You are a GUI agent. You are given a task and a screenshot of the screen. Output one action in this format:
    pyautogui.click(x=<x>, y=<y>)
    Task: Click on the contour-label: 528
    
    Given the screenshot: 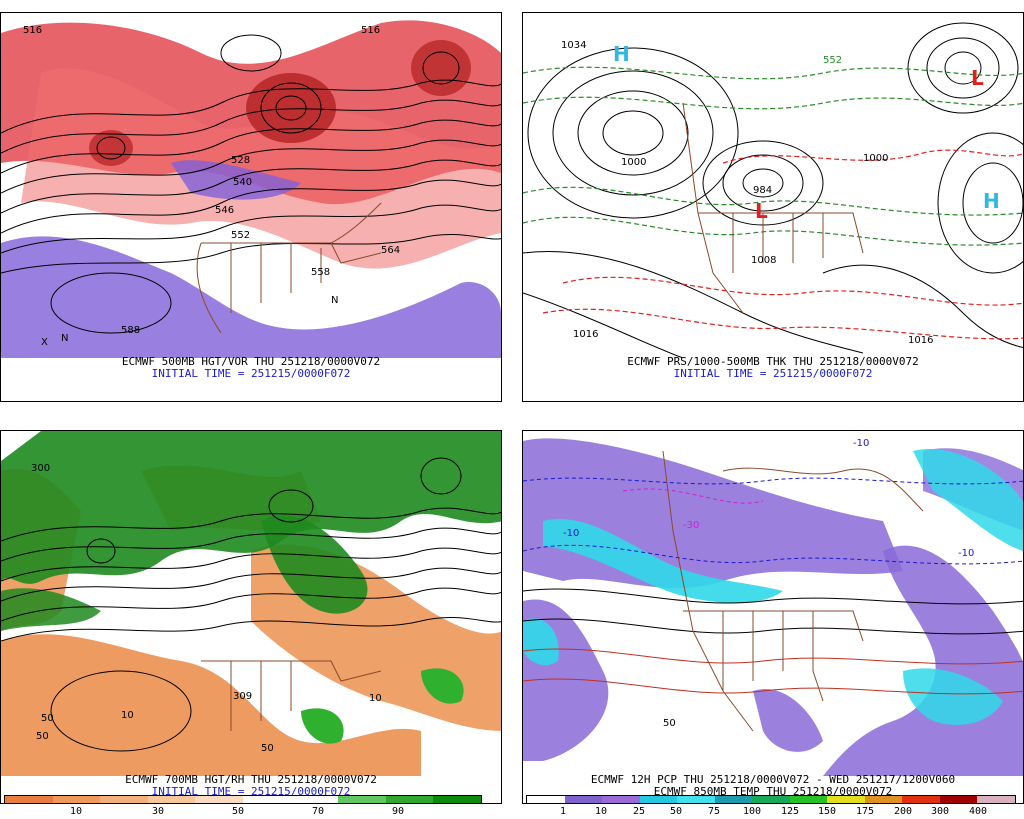 What is the action you would take?
    pyautogui.click(x=240, y=160)
    